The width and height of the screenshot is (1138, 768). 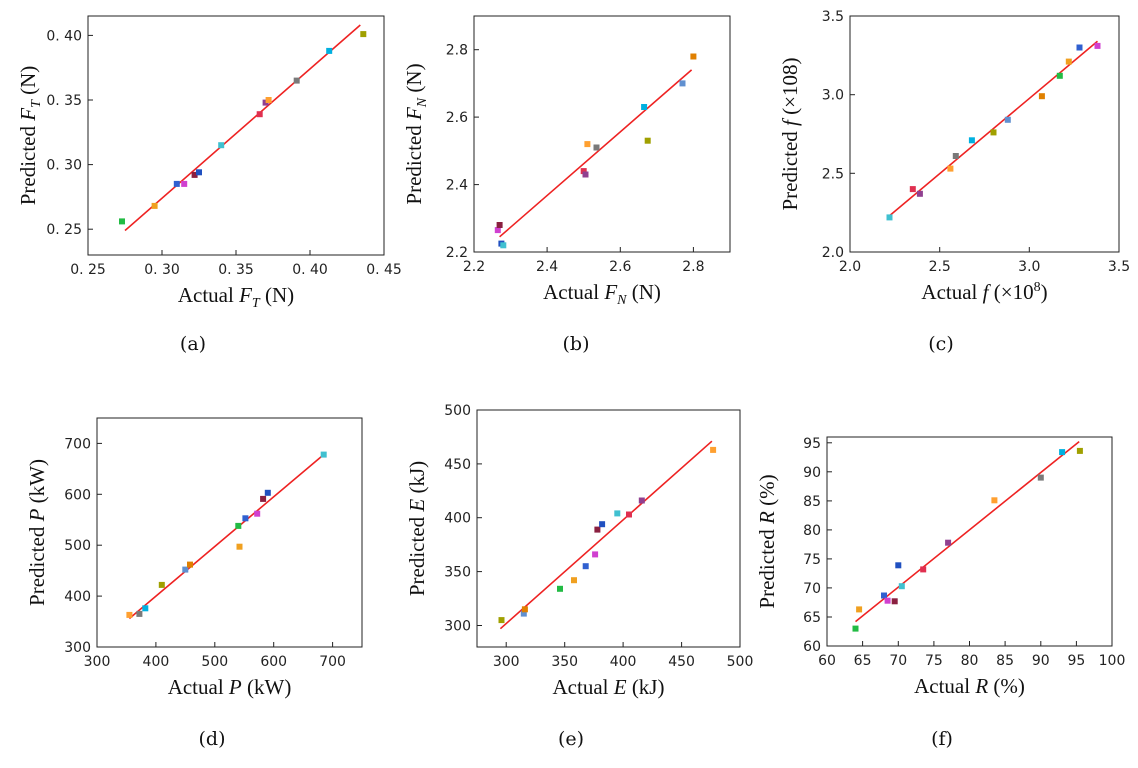 What do you see at coordinates (1005, 661) in the screenshot?
I see `x-tick-label: 85` at bounding box center [1005, 661].